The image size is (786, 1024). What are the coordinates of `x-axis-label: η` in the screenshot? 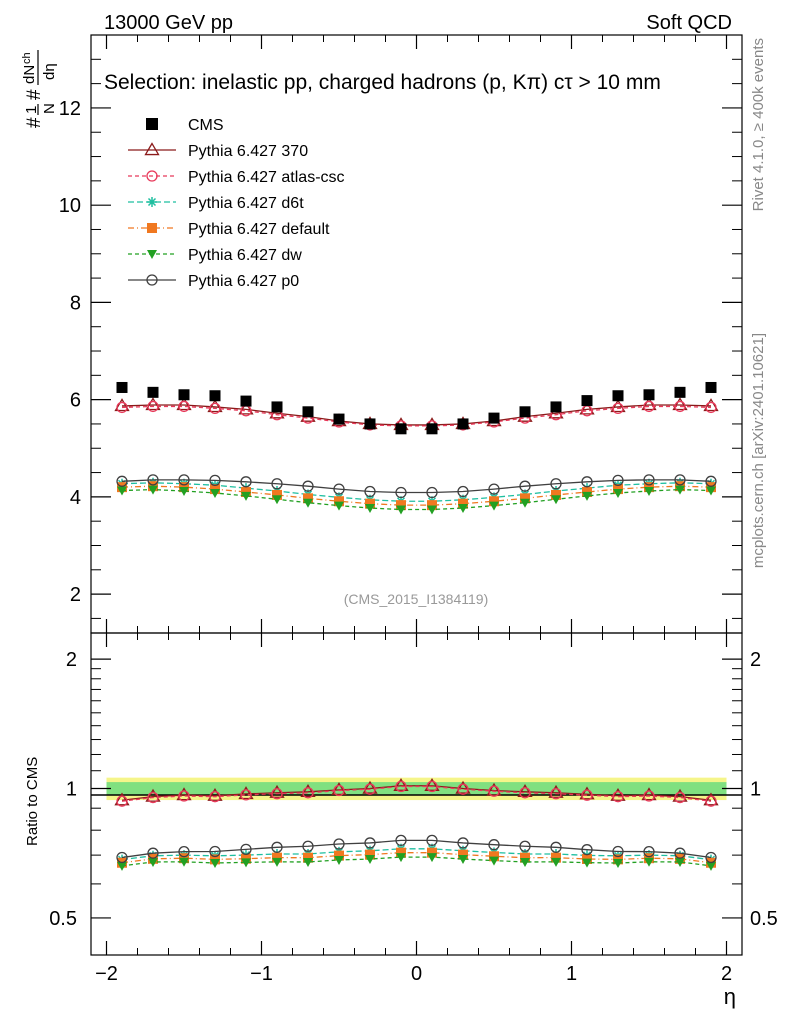 It's located at (730, 996).